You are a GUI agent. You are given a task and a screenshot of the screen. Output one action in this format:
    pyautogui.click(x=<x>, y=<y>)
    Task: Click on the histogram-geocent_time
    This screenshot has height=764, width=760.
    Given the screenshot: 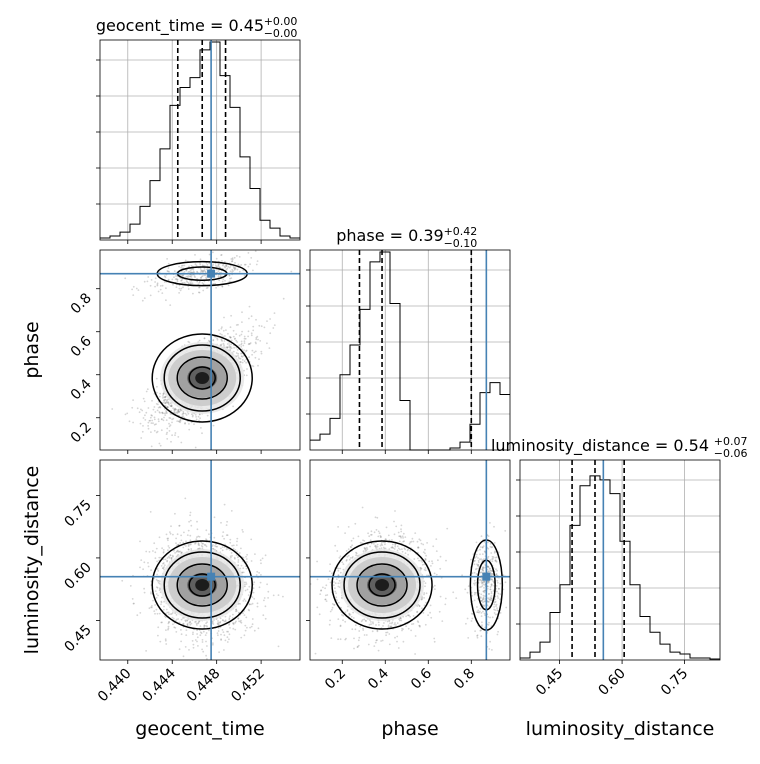 What is the action you would take?
    pyautogui.click(x=200, y=140)
    